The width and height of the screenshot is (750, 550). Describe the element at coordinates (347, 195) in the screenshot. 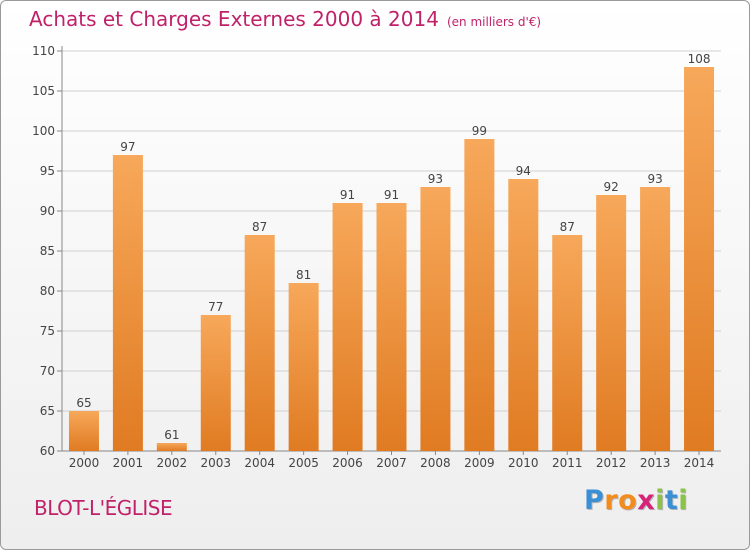

I see `data-label-2006: 91` at that location.